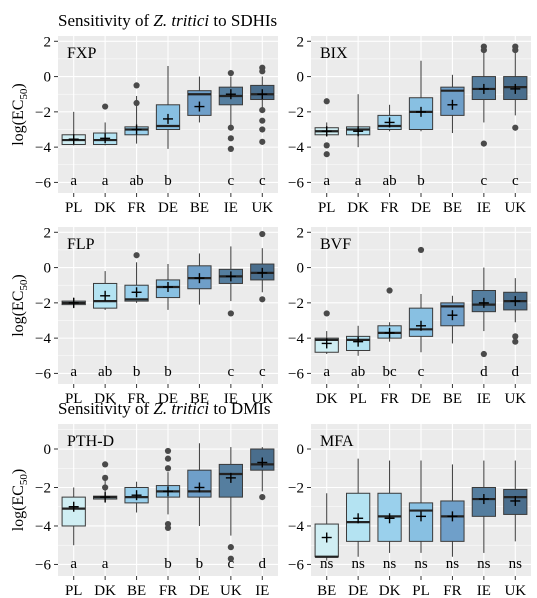 This screenshot has height=598, width=537. What do you see at coordinates (90, 441) in the screenshot?
I see `panel-label: PTH-D` at bounding box center [90, 441].